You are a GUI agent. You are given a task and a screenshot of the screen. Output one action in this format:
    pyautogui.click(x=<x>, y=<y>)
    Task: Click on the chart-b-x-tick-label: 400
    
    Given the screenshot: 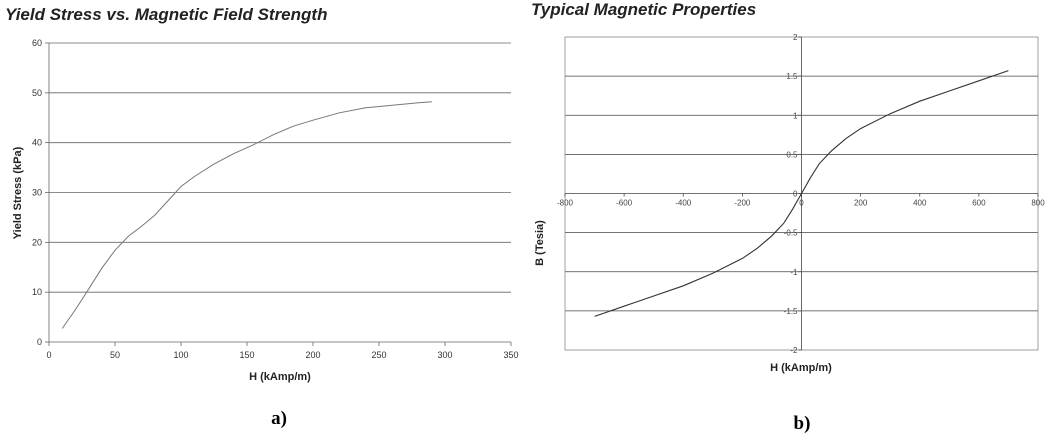 What is the action you would take?
    pyautogui.click(x=920, y=203)
    